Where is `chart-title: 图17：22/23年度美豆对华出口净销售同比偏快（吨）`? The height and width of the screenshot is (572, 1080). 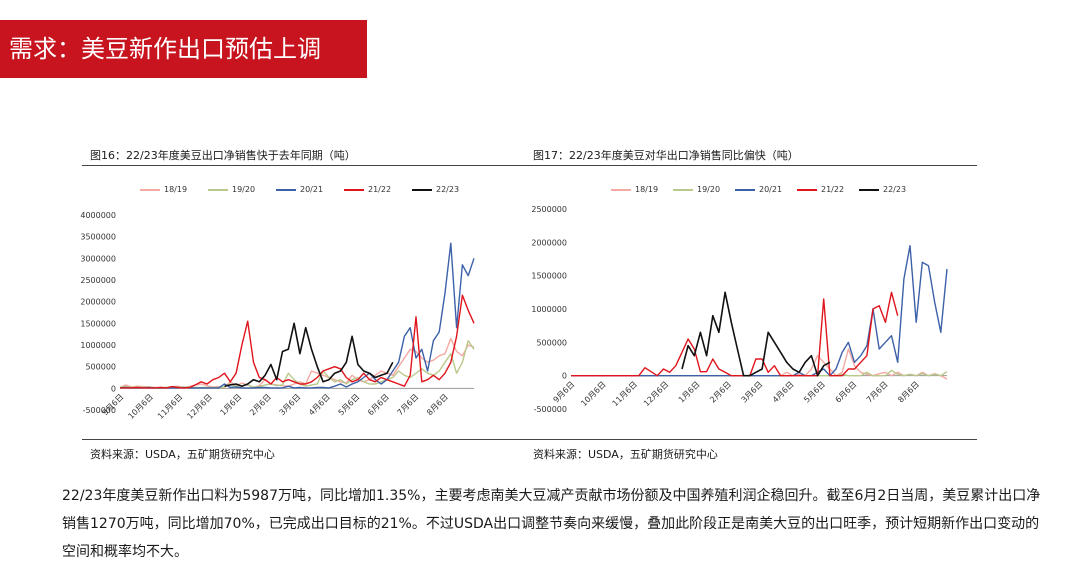 chart-title: 图17：22/23年度美豆对华出口净销售同比偏快（吨） is located at coordinates (666, 155).